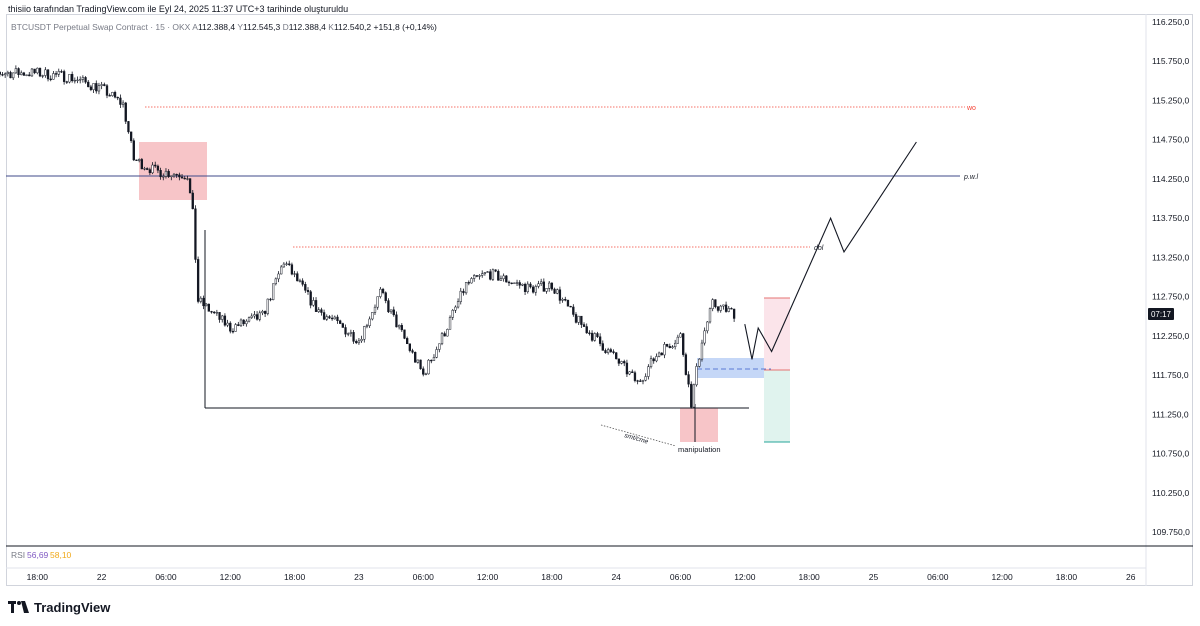  I want to click on change-value: +151,8 (+0,14%), so click(405, 27).